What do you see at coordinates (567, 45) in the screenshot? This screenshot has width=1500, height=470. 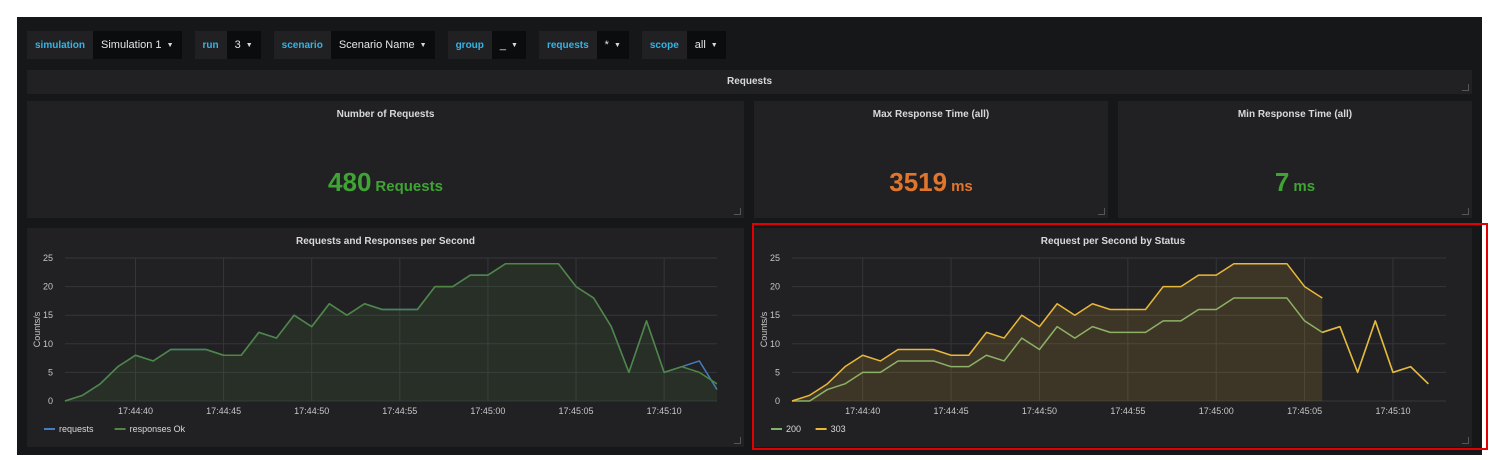 I see `variable-label: requests` at bounding box center [567, 45].